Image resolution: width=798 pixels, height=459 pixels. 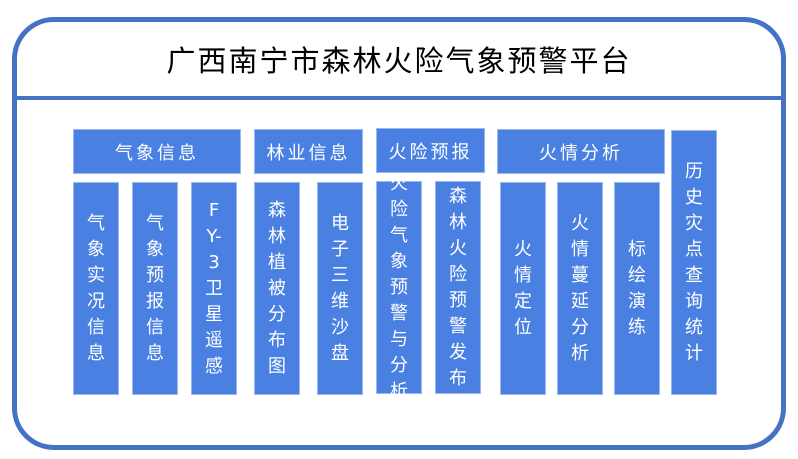 I want to click on module-history-query: 历史灾点查询统计, so click(x=694, y=262).